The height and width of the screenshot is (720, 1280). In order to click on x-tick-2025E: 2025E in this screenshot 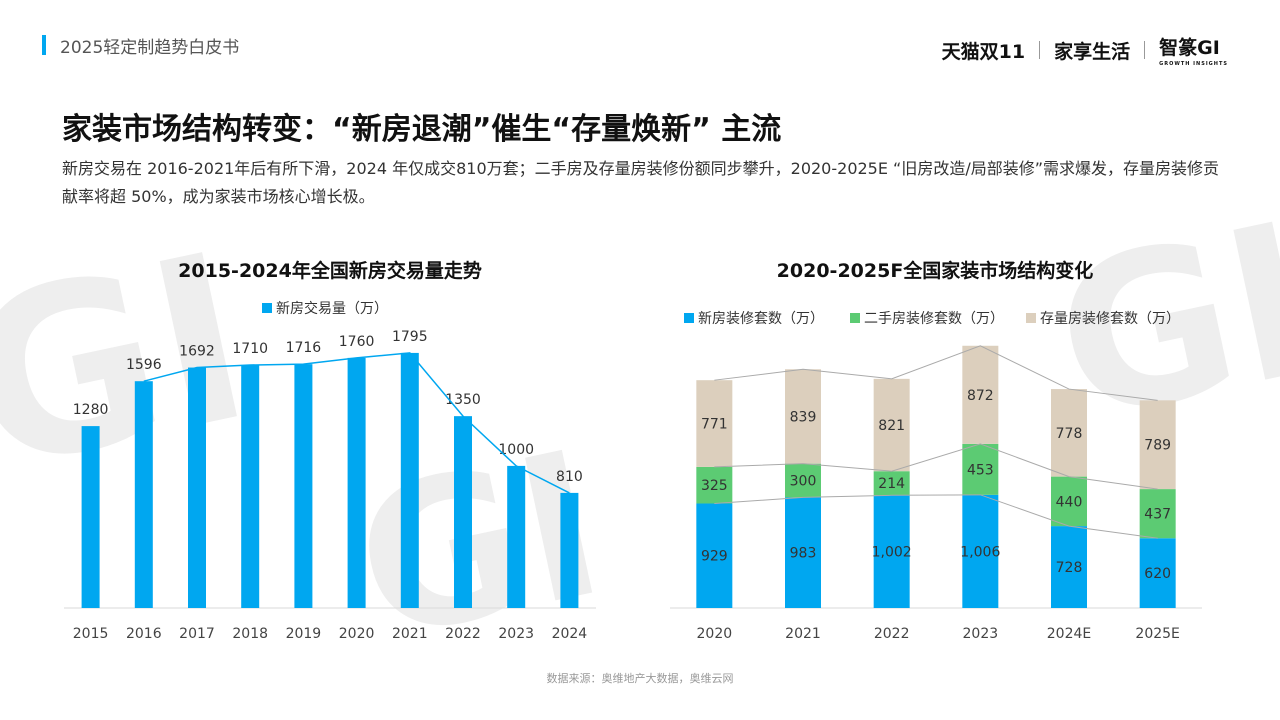, I will do `click(1157, 634)`.